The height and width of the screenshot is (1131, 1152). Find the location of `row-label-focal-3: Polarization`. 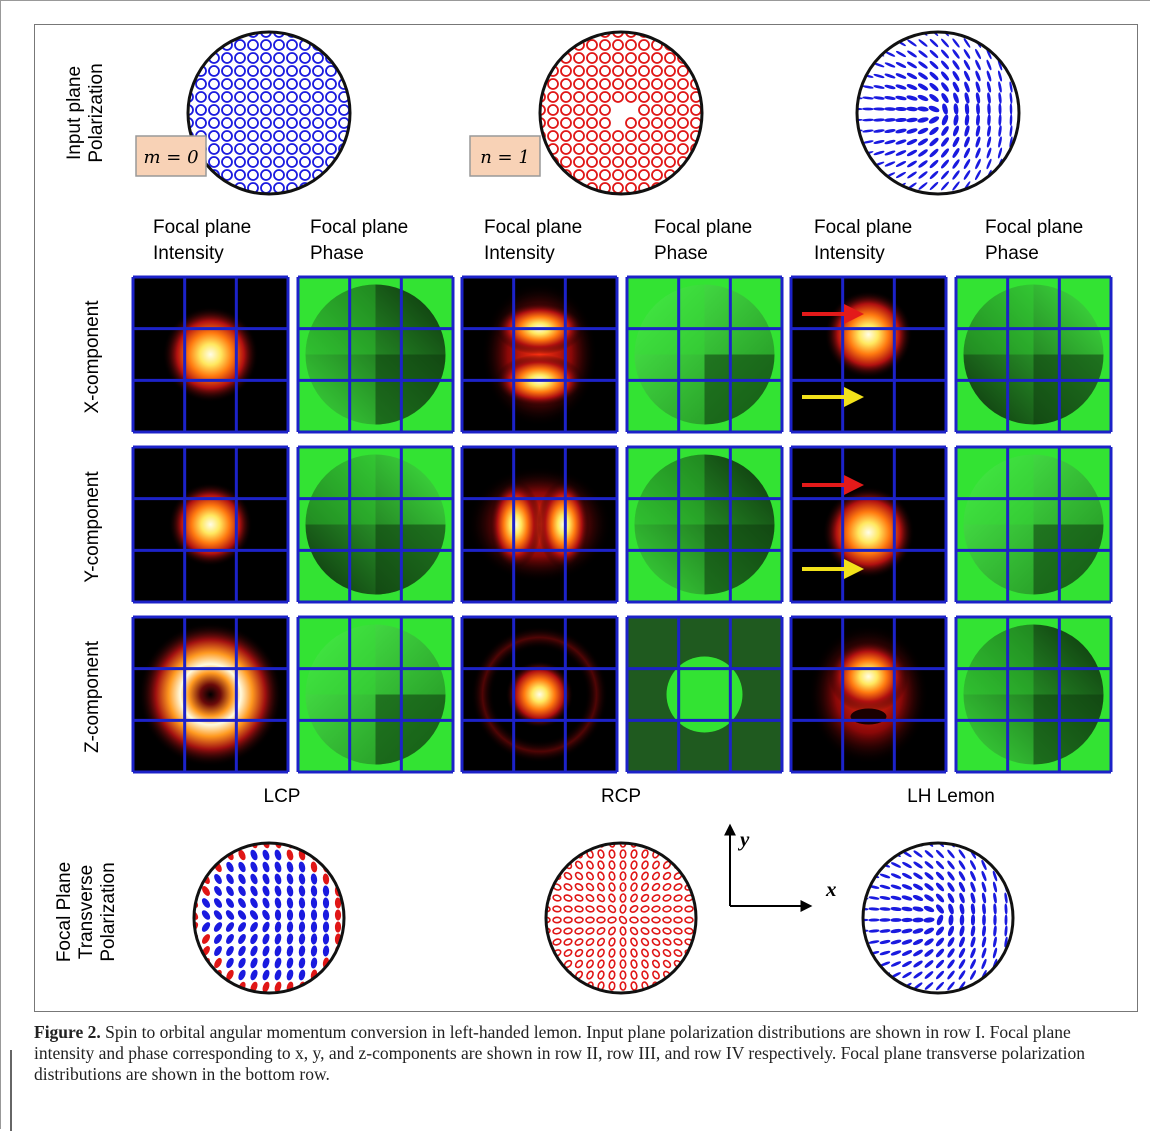

row-label-focal-3: Polarization is located at coordinates (108, 911).